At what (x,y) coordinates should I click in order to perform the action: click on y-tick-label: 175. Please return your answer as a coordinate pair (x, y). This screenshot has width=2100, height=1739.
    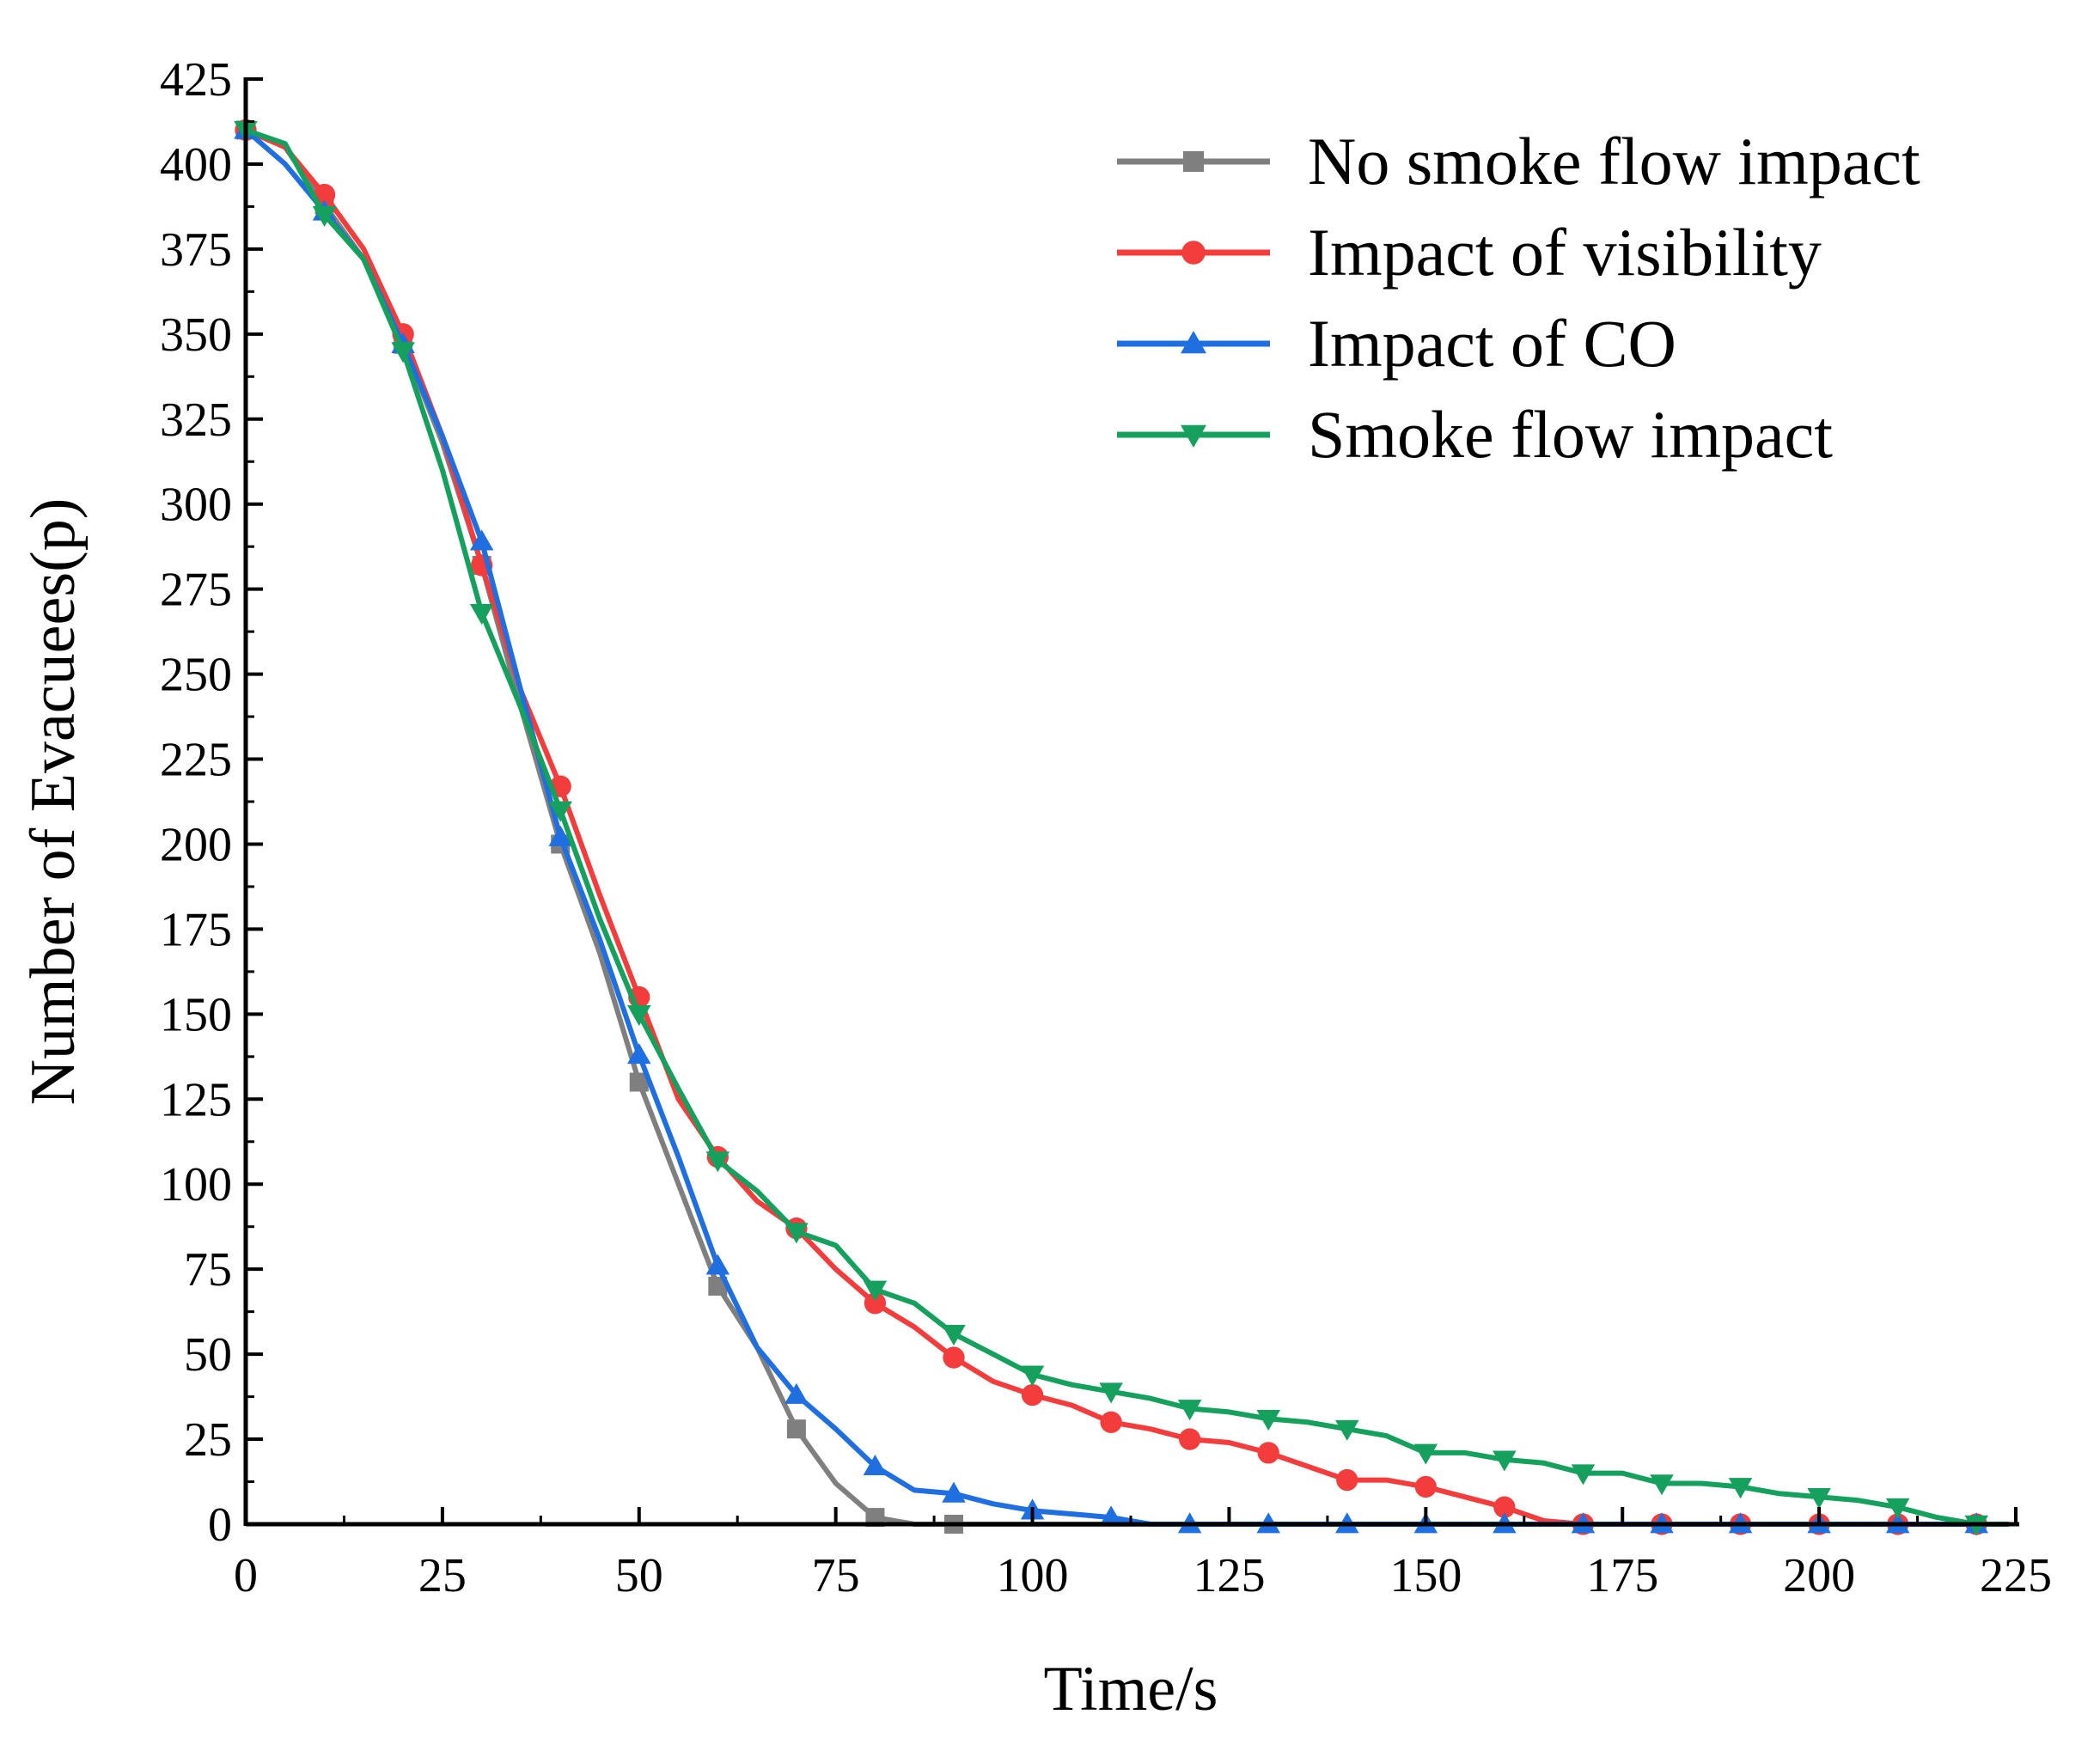
    Looking at the image, I should click on (196, 929).